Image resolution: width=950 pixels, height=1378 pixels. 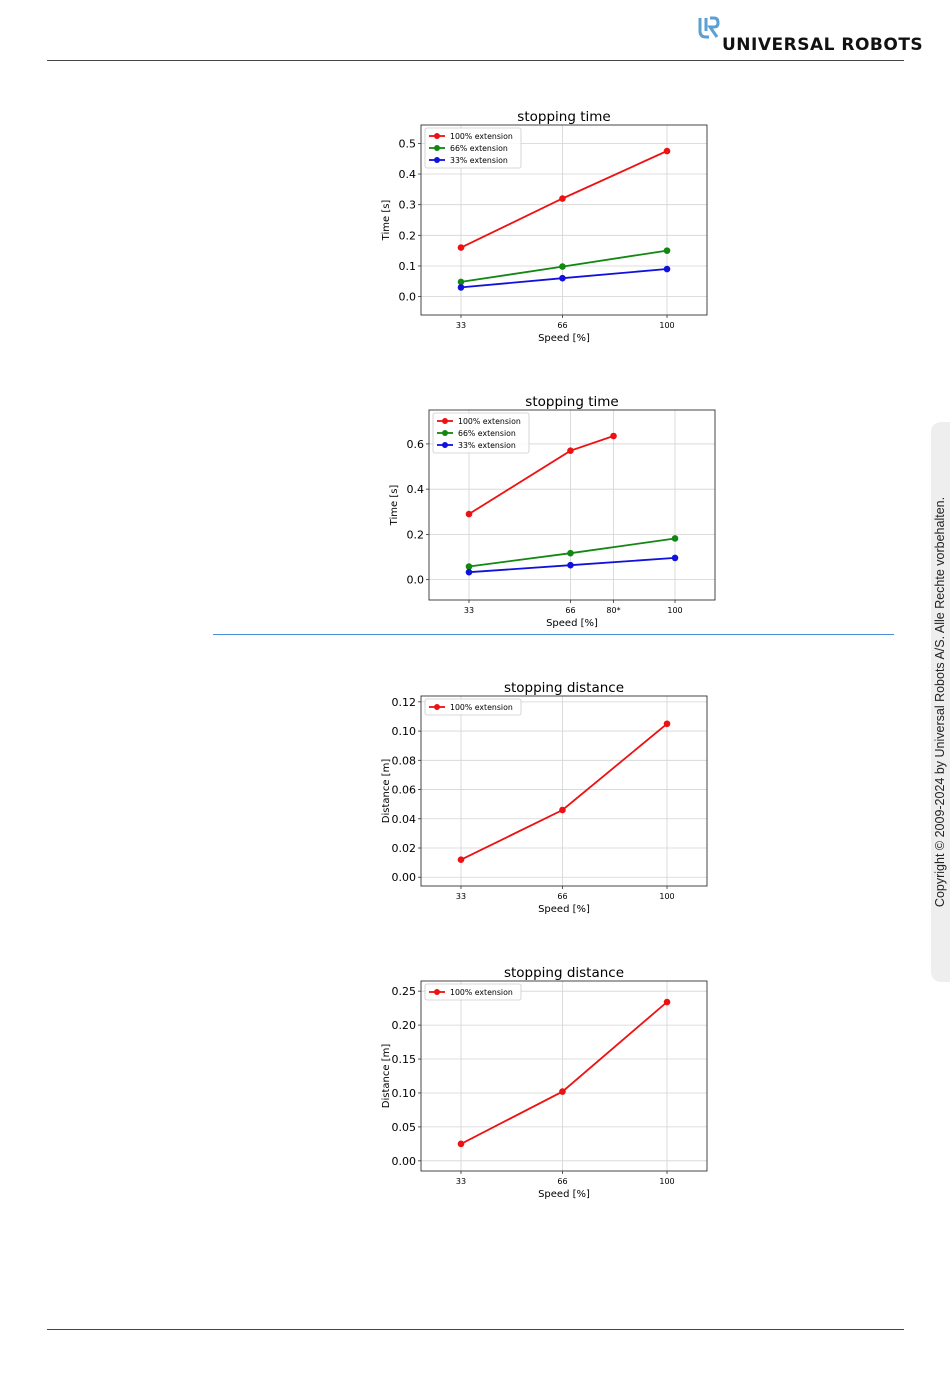 What do you see at coordinates (416, 444) in the screenshot?
I see `y-tick-label: 0.6` at bounding box center [416, 444].